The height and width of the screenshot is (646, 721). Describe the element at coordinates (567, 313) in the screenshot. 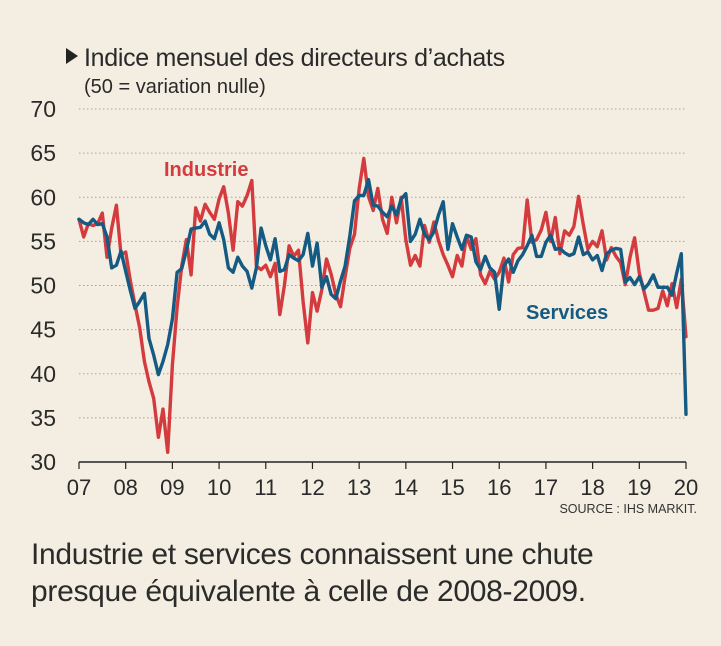

I see `series-label-services: Services` at that location.